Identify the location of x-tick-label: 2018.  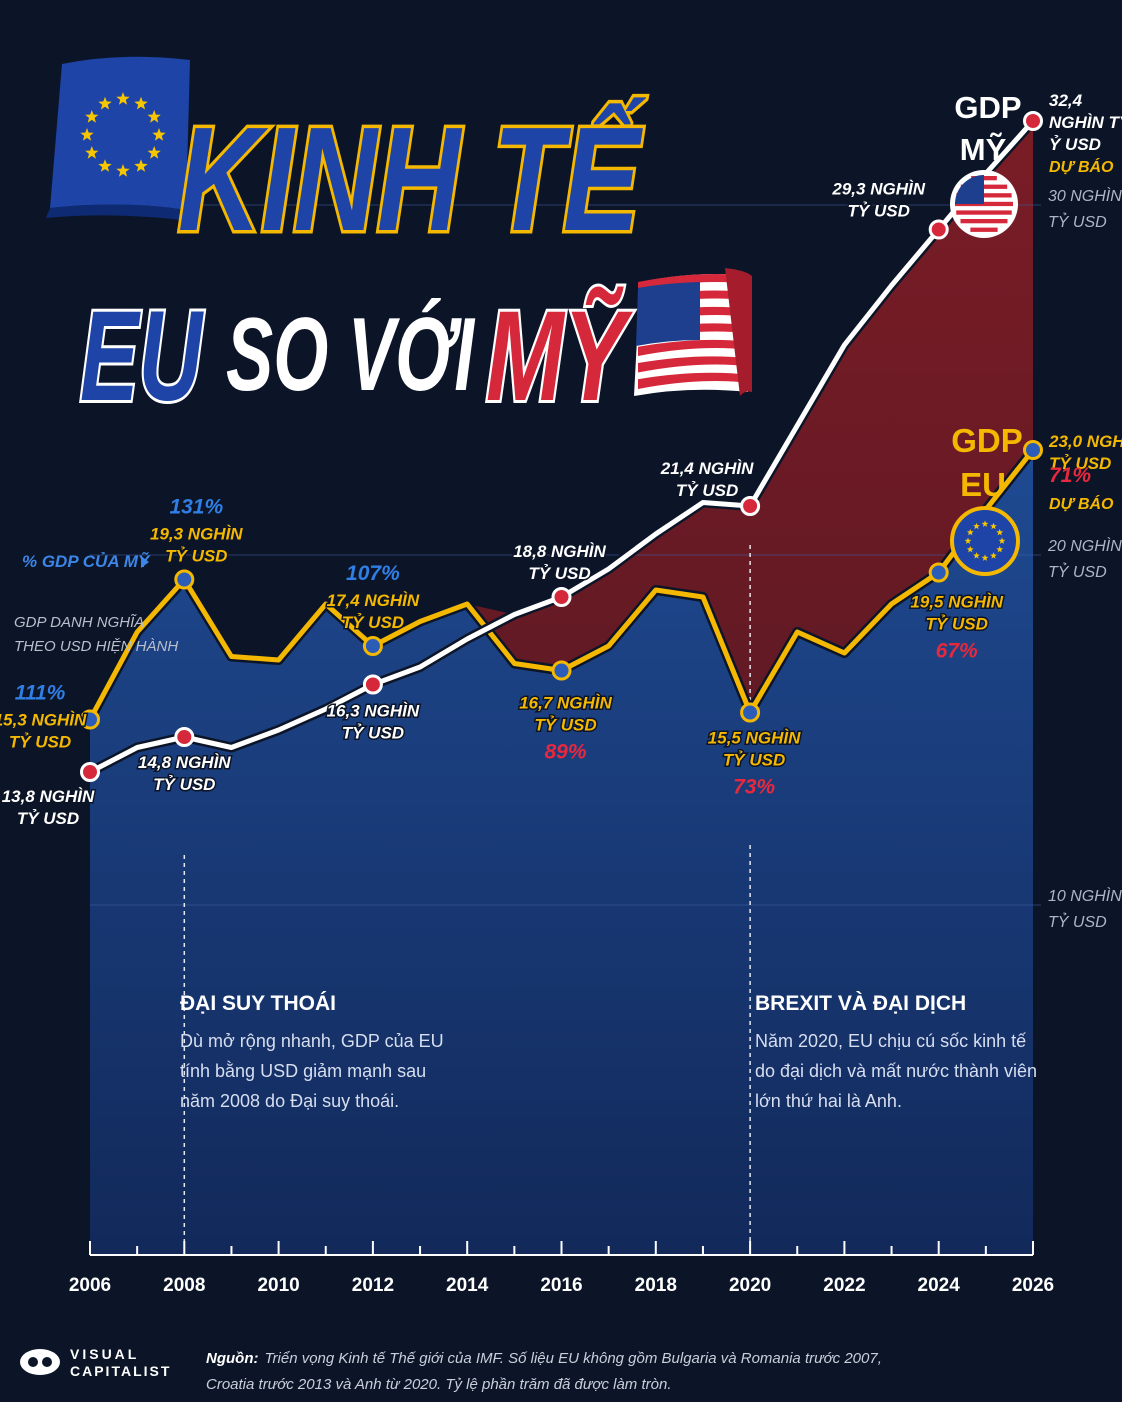
(656, 1285).